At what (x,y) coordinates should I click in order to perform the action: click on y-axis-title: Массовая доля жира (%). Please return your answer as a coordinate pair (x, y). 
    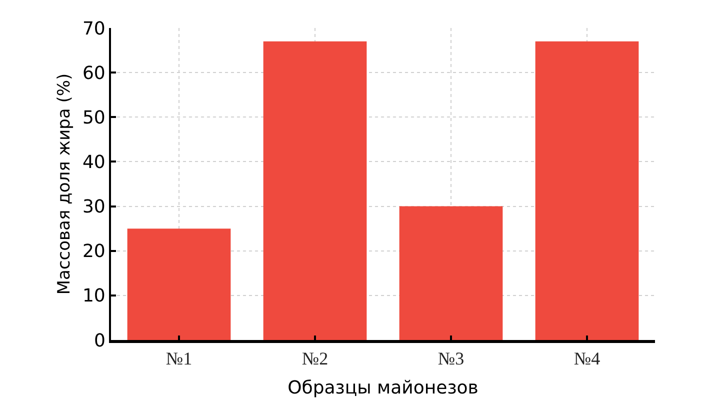
    Looking at the image, I should click on (64, 184).